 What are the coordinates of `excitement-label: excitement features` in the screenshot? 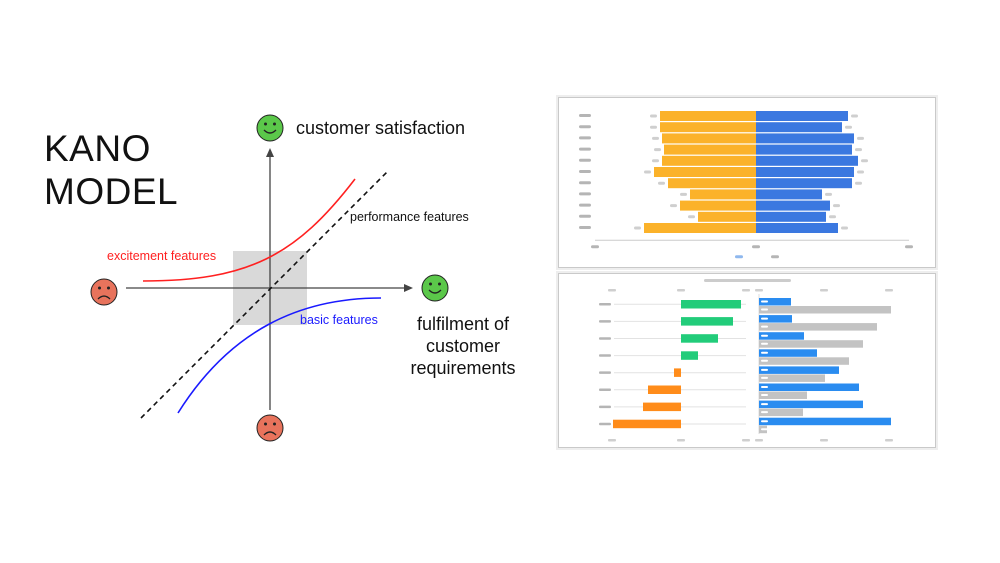 It's located at (162, 256).